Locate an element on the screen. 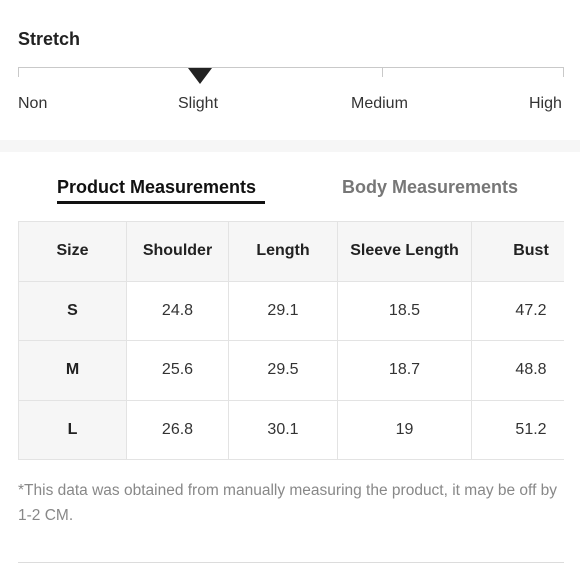  size-cell: S is located at coordinates (72, 310).